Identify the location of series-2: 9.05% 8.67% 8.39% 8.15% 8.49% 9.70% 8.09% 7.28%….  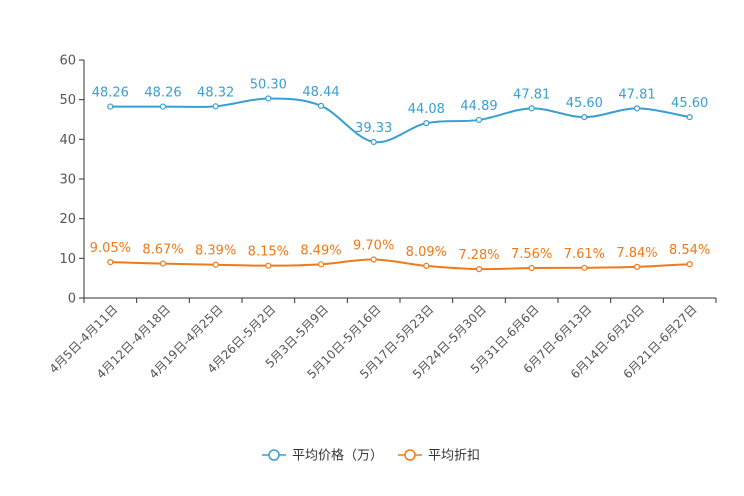
(400, 256).